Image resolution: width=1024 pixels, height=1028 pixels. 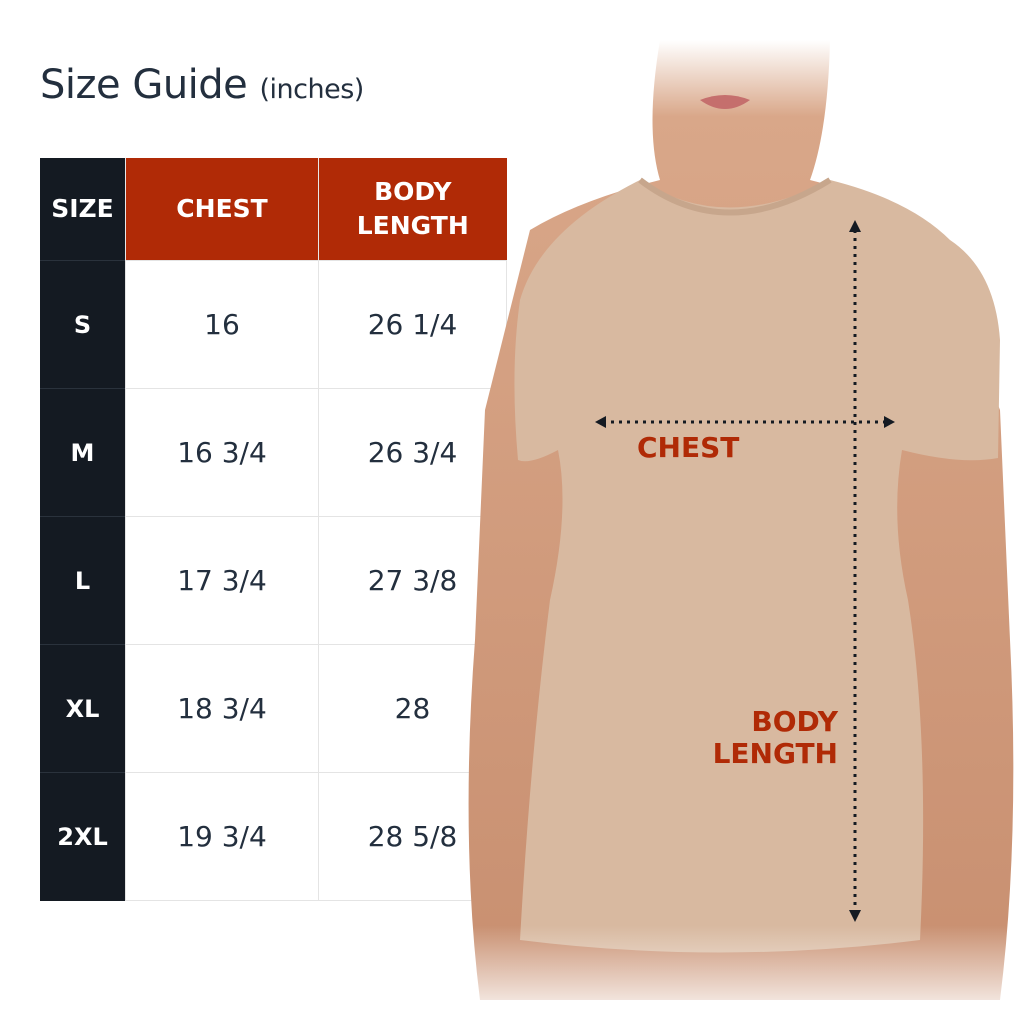 What do you see at coordinates (222, 836) in the screenshot?
I see `chest-cell: 19 3/4` at bounding box center [222, 836].